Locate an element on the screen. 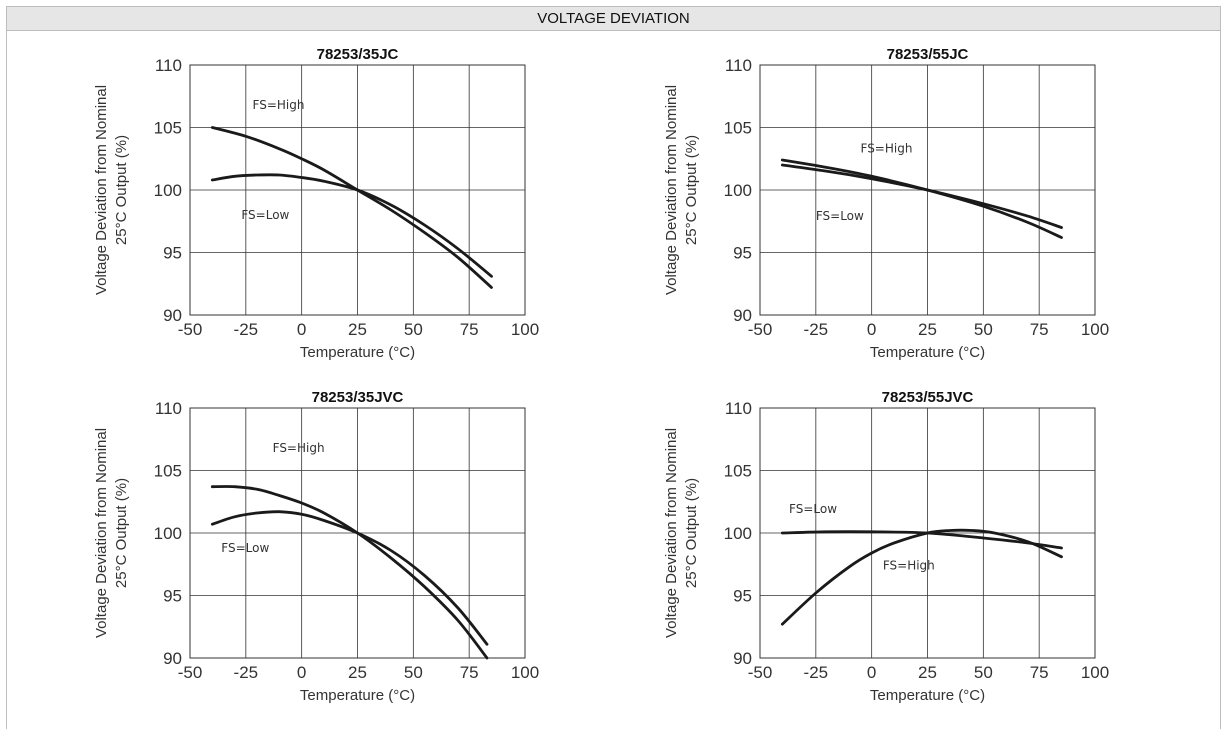 The height and width of the screenshot is (729, 1227). chart-title: 78253/55JVC is located at coordinates (928, 397).